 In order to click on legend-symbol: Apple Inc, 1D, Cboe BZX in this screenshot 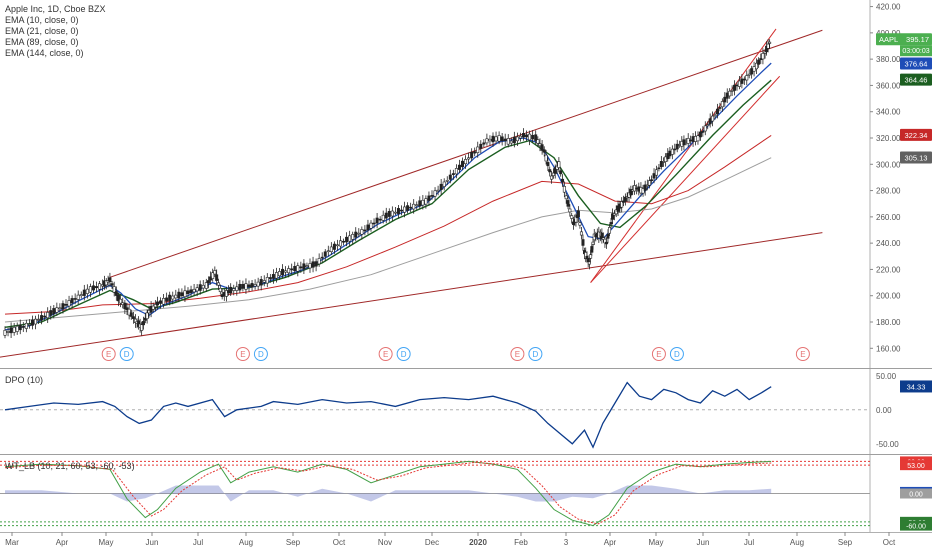, I will do `click(55, 9)`.